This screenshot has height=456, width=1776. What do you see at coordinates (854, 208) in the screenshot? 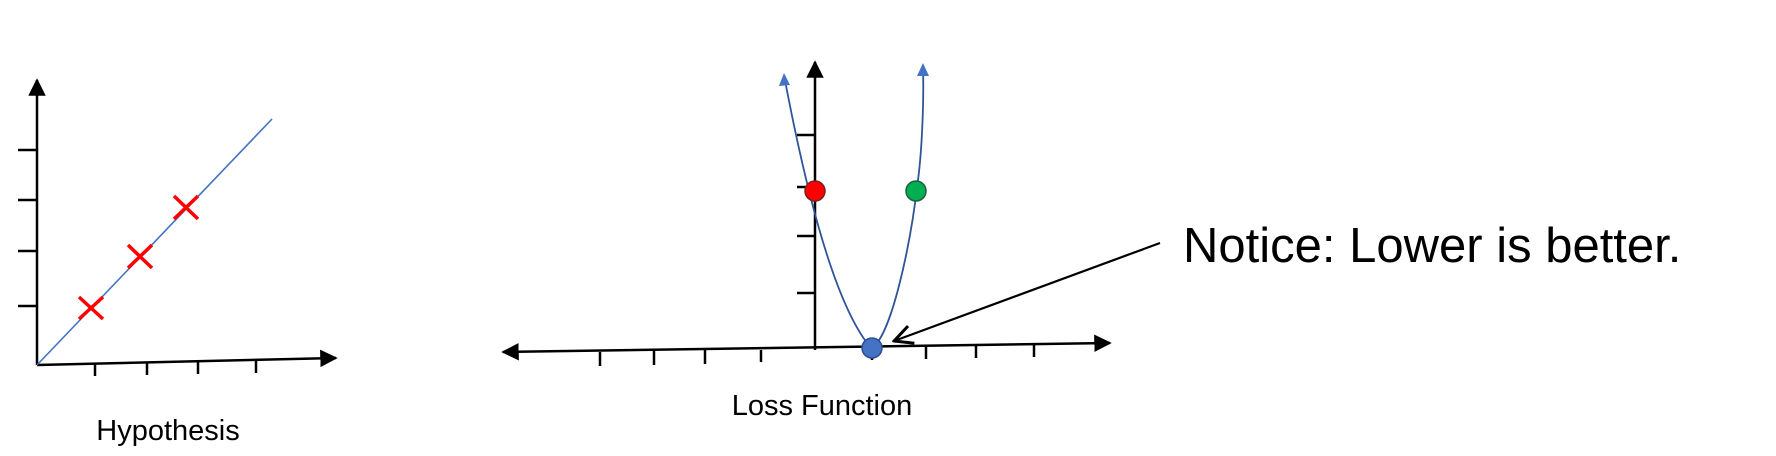
I see `loss-curve` at bounding box center [854, 208].